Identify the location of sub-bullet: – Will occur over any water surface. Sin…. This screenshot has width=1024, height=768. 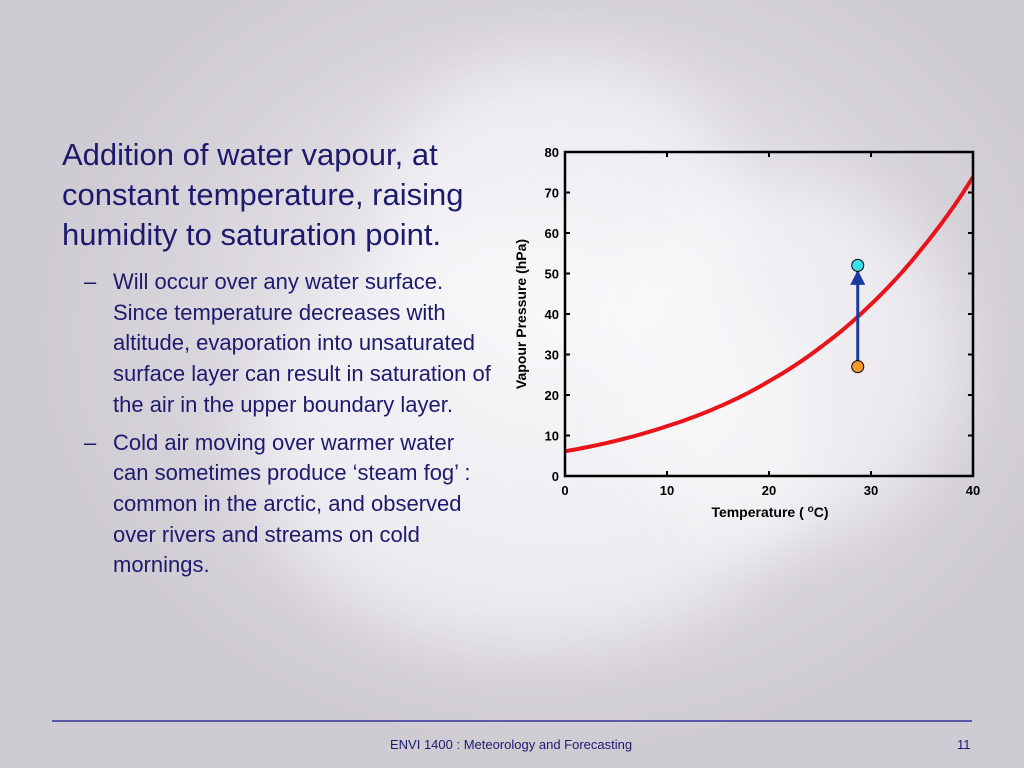
(277, 344).